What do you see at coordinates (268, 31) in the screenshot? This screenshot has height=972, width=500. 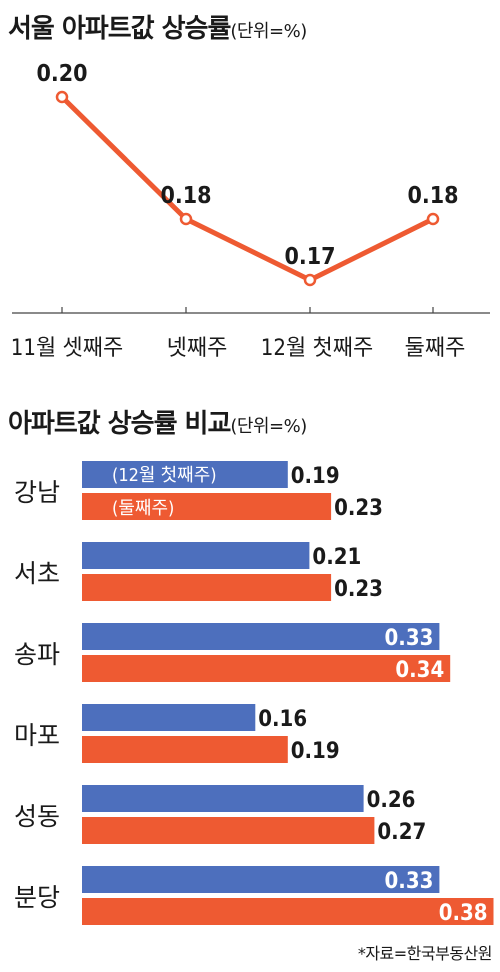 I see `line-chart-unit: (단위=%)` at bounding box center [268, 31].